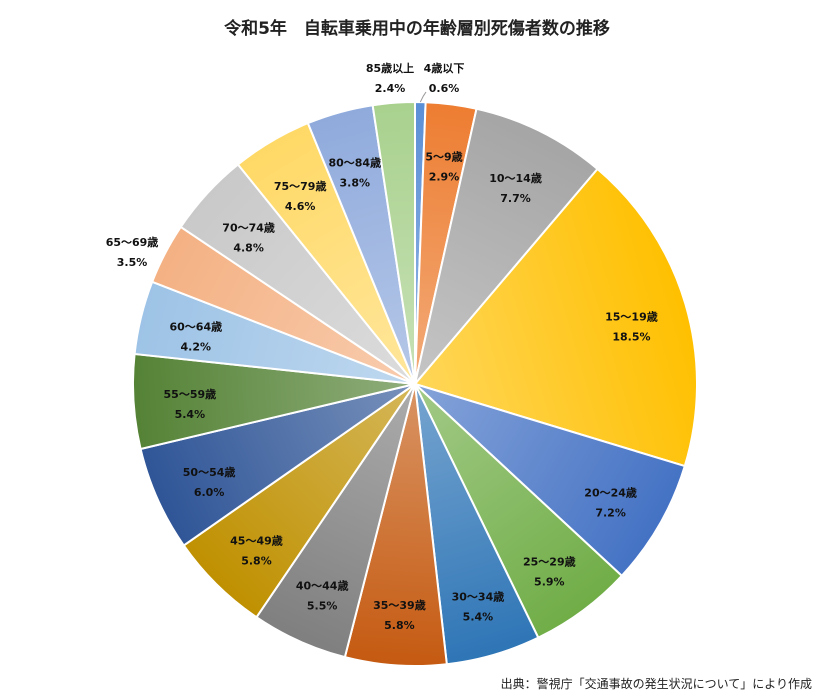 Image resolution: width=834 pixels, height=700 pixels. I want to click on slice-value-45-49: 5.8%, so click(256, 561).